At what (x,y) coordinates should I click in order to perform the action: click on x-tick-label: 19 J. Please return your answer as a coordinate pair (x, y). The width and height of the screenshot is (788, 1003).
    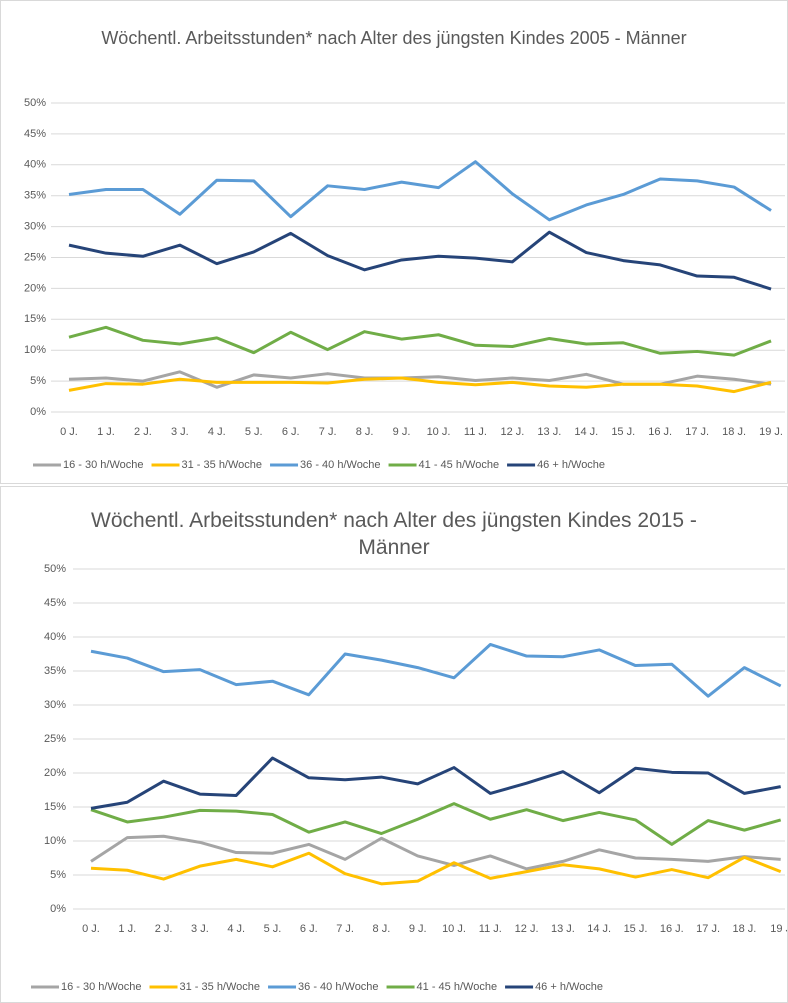
    Looking at the image, I should click on (778, 929).